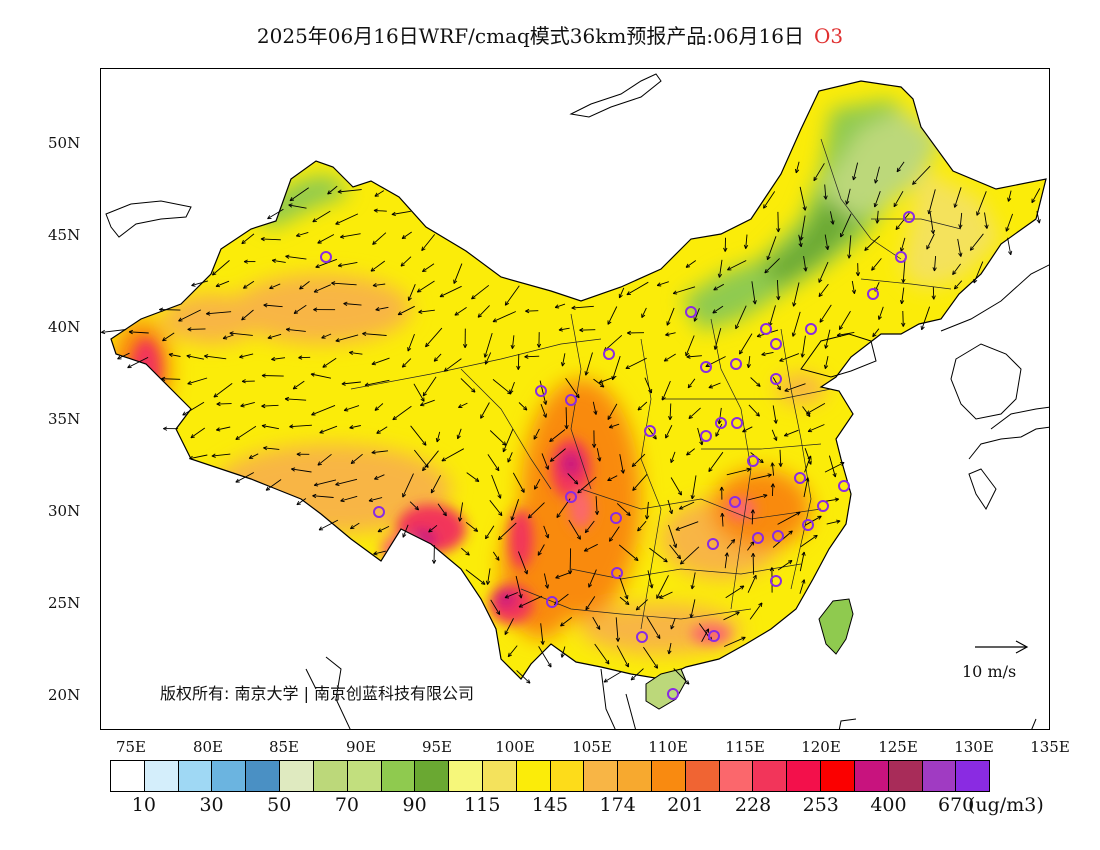  Describe the element at coordinates (64, 603) in the screenshot. I see `lat-label-25n: 25N` at that location.